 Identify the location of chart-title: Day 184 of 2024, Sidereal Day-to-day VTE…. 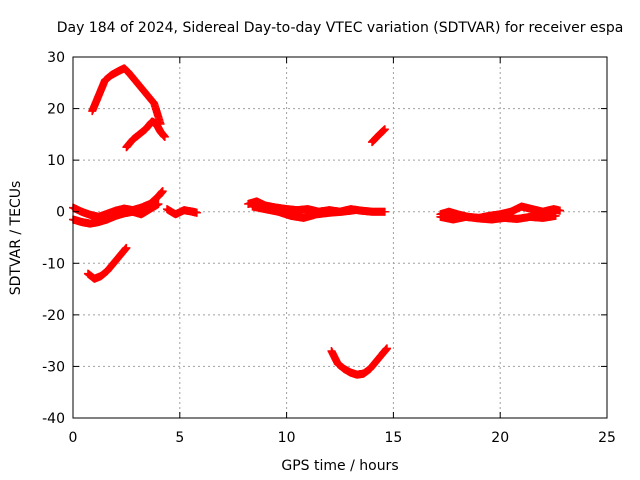
(340, 28).